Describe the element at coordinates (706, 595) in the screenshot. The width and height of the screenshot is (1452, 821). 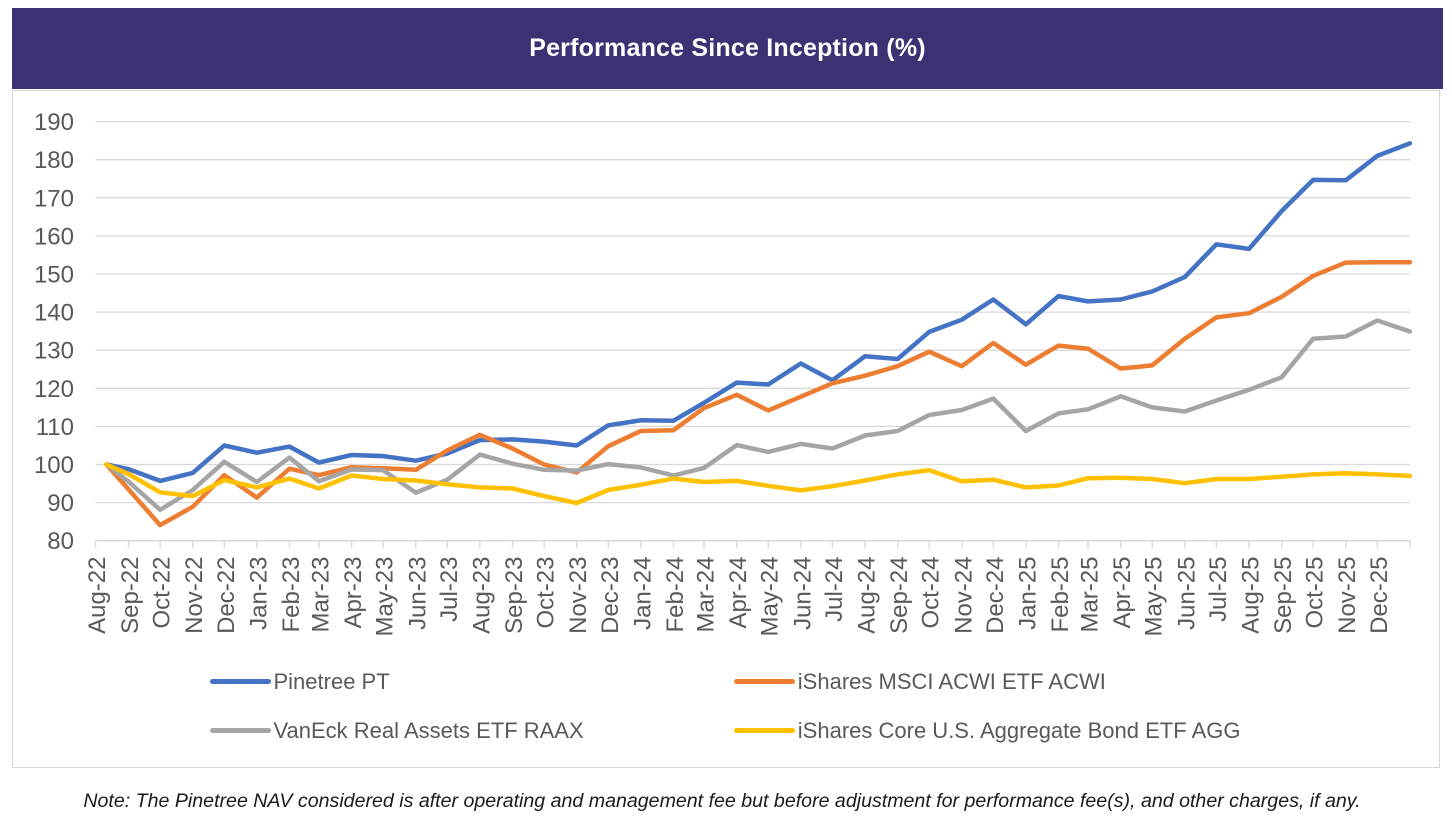
I see `svg-text: Mar-24` at that location.